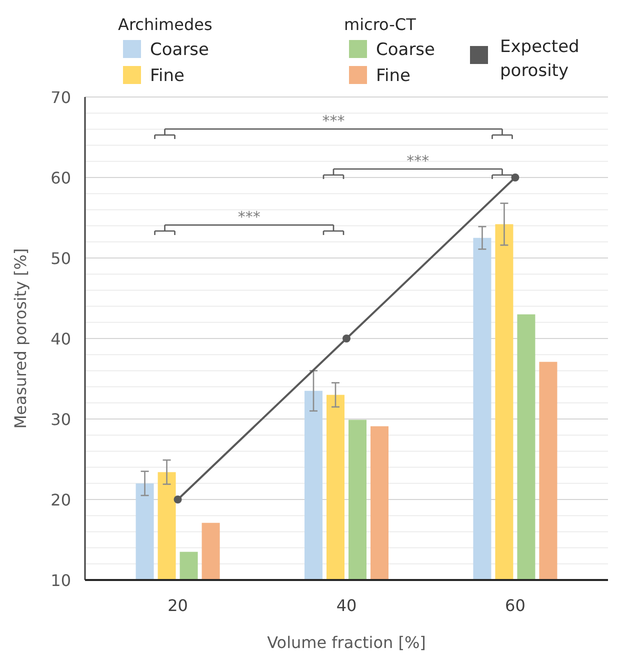 The image size is (624, 659). What do you see at coordinates (60, 500) in the screenshot?
I see `y-tick-label: 20` at bounding box center [60, 500].